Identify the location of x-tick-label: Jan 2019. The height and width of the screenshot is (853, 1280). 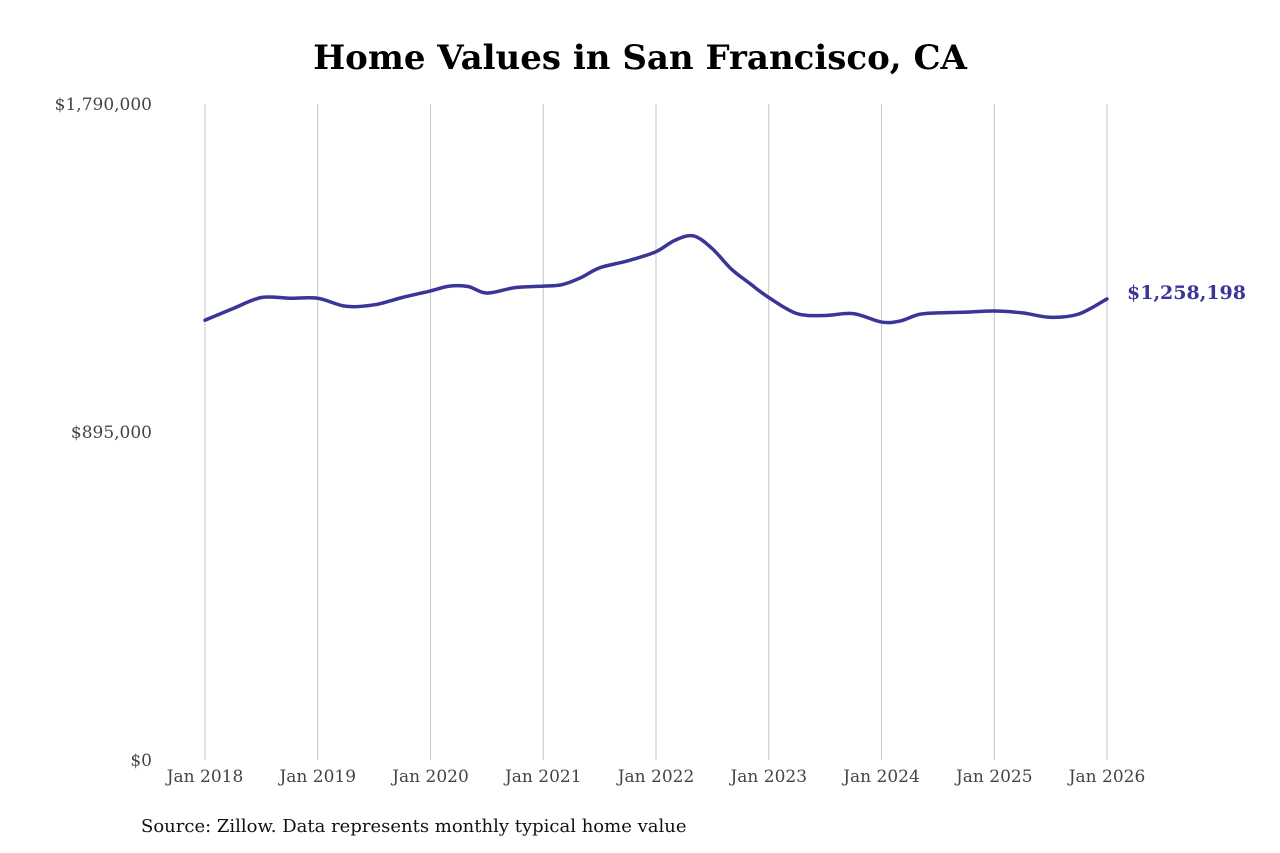
(316, 777).